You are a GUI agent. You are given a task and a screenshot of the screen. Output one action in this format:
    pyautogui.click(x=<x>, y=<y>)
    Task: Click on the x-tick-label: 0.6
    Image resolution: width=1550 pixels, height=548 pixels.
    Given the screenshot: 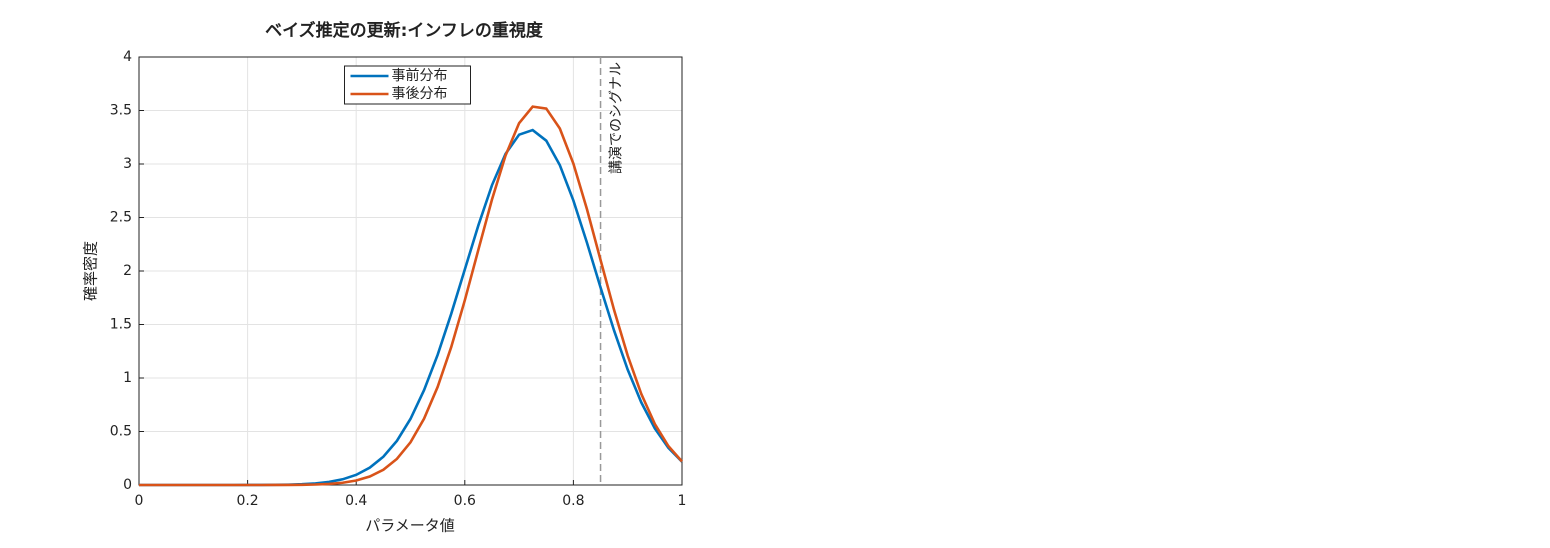 What is the action you would take?
    pyautogui.click(x=465, y=501)
    